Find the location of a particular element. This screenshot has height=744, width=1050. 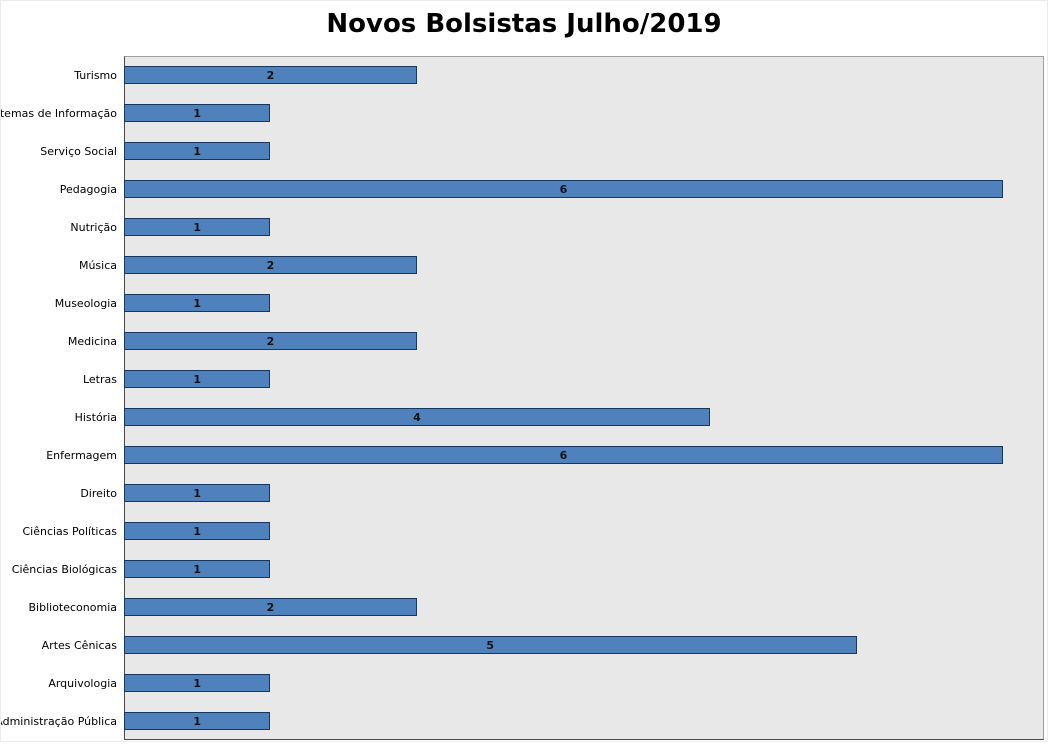

value-label: 5 is located at coordinates (490, 645).